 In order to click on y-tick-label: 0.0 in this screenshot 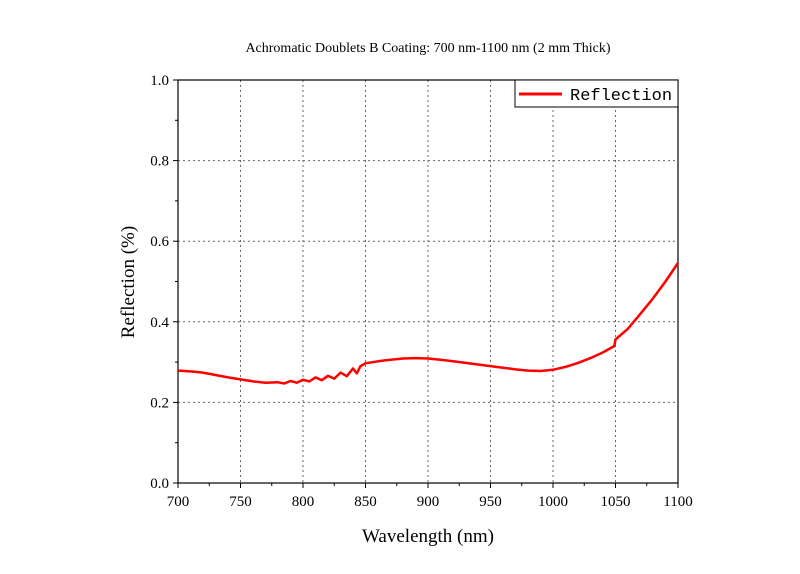, I will do `click(159, 484)`.